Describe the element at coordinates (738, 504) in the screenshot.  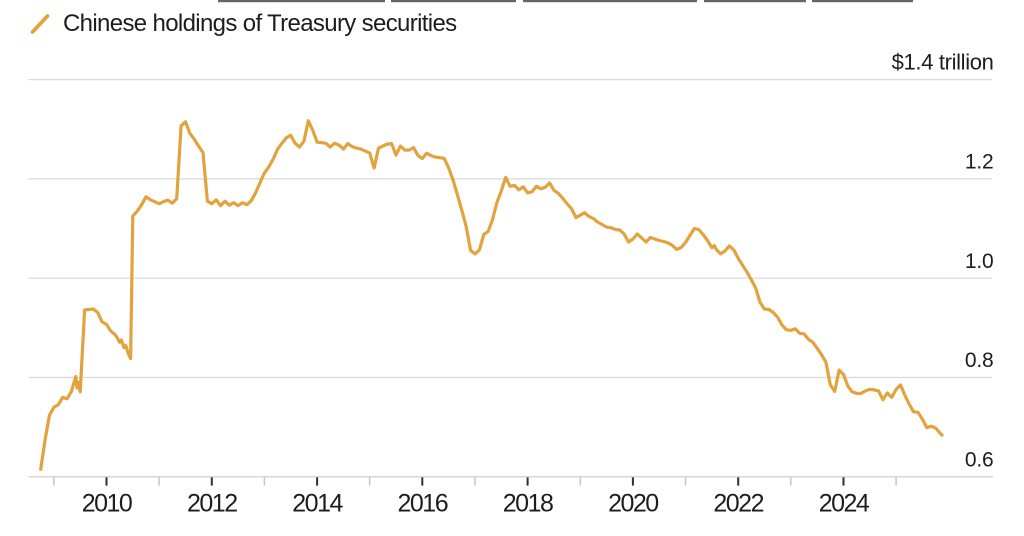
I see `svg-text: 2022` at that location.